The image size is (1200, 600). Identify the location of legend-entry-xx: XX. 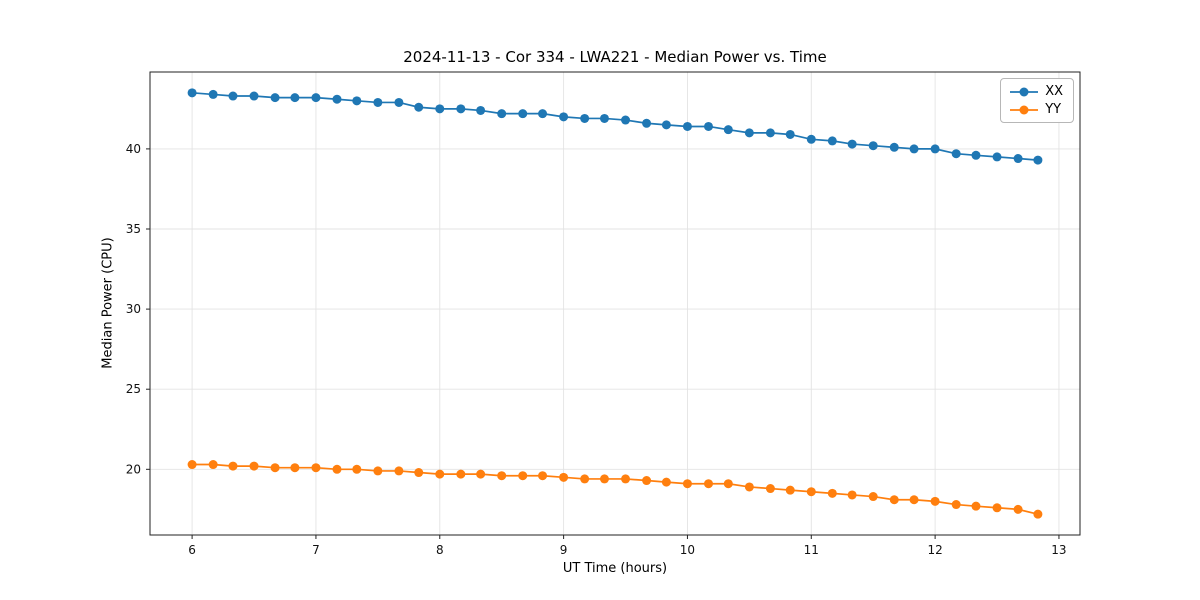
(1036, 91).